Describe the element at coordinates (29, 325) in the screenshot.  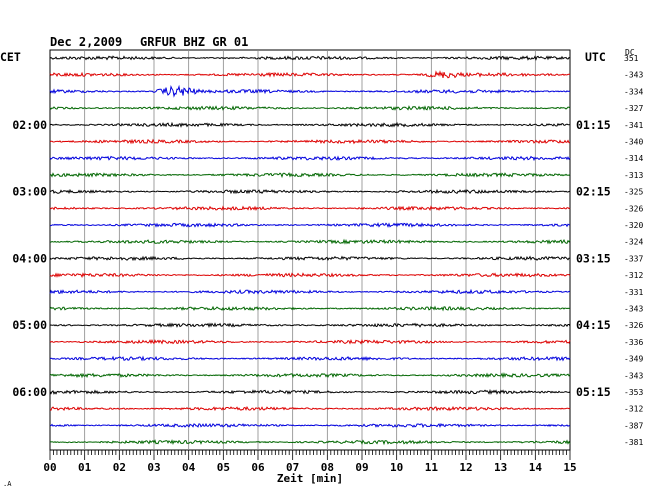
I see `left-time-label: 05:00` at that location.